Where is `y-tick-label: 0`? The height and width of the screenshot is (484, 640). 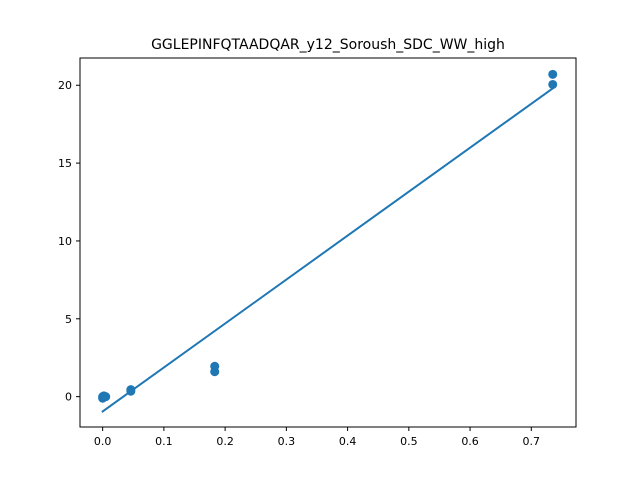
y-tick-label: 0 is located at coordinates (68, 397).